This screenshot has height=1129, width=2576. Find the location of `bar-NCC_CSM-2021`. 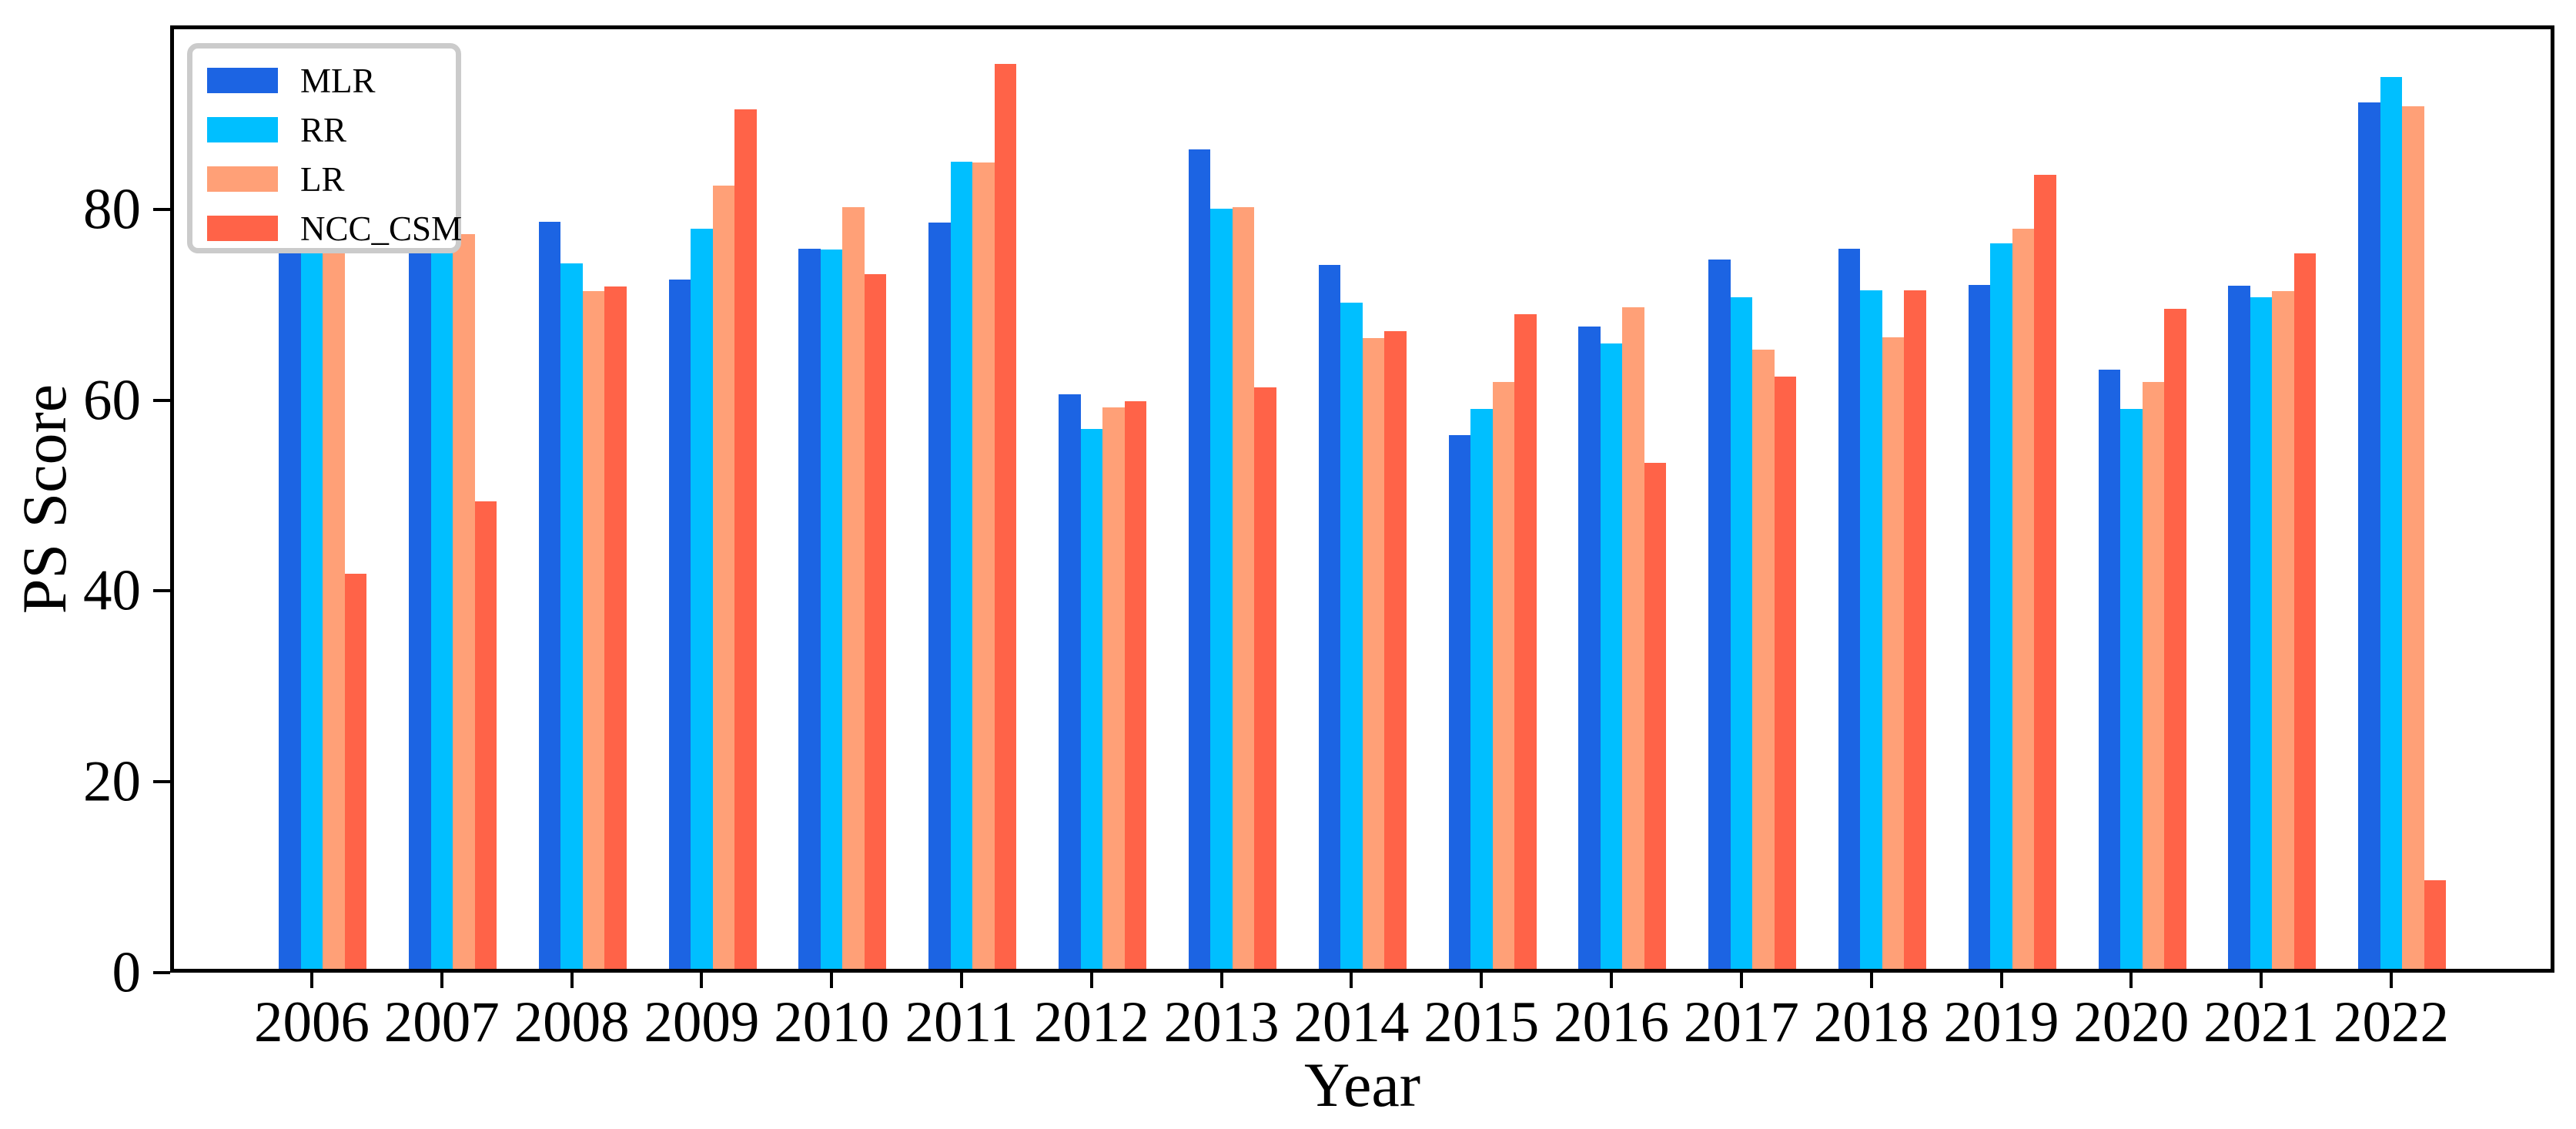

bar-NCC_CSM-2021 is located at coordinates (2305, 611).